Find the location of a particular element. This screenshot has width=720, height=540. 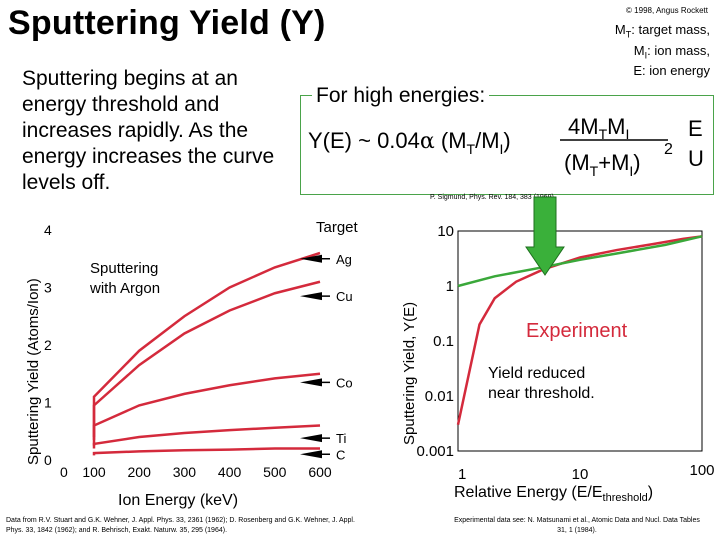

left-y-tick-label: 3 is located at coordinates (48, 288).